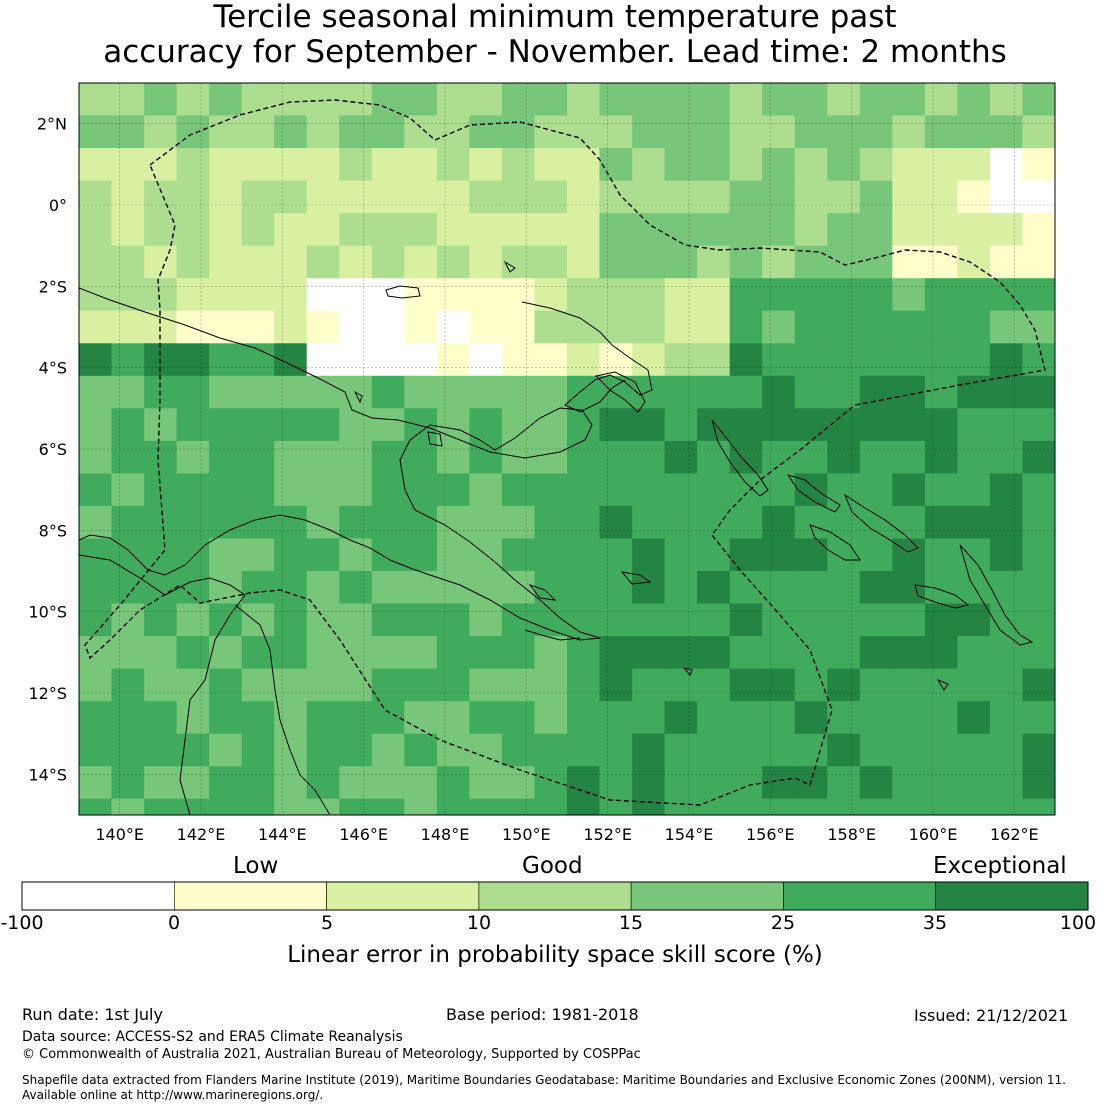 This screenshot has height=1110, width=1110. What do you see at coordinates (119, 834) in the screenshot?
I see `lon-label: 140°E` at bounding box center [119, 834].